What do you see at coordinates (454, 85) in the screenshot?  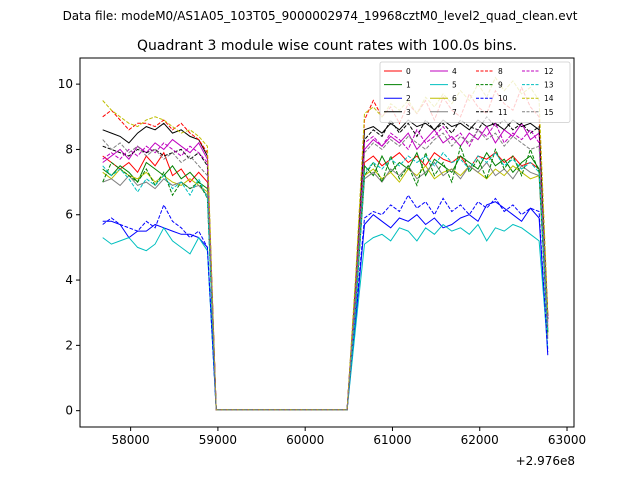 I see `legend-label-5: 5` at bounding box center [454, 85].